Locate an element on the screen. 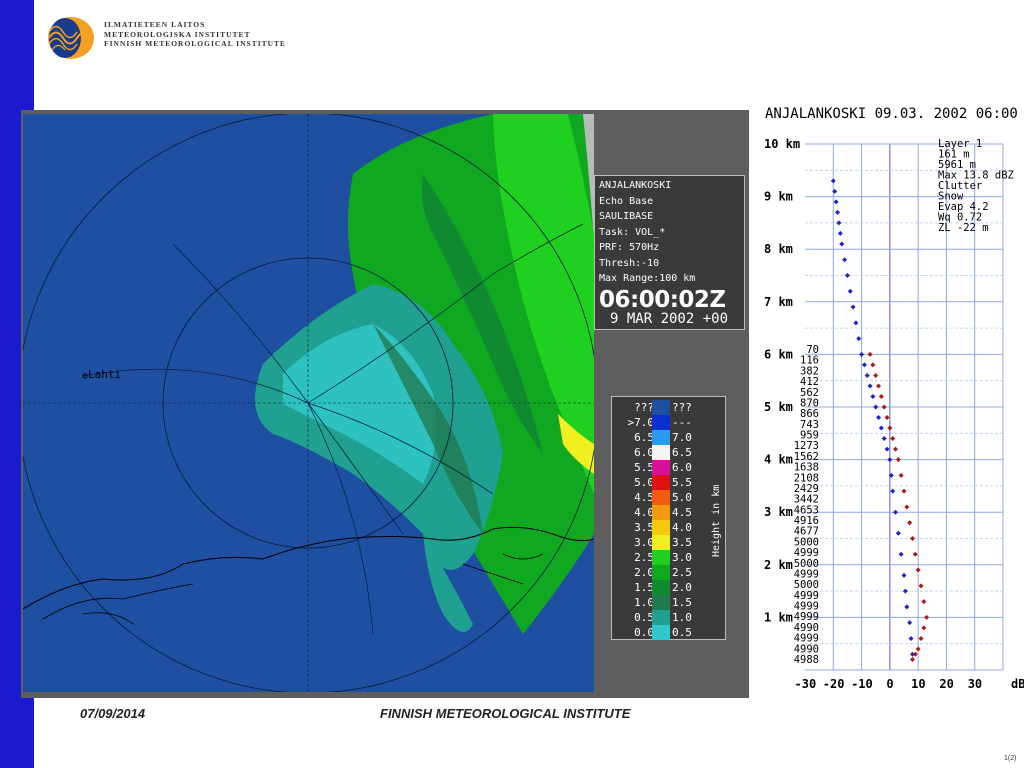  profile-info-line: Snow is located at coordinates (951, 197).